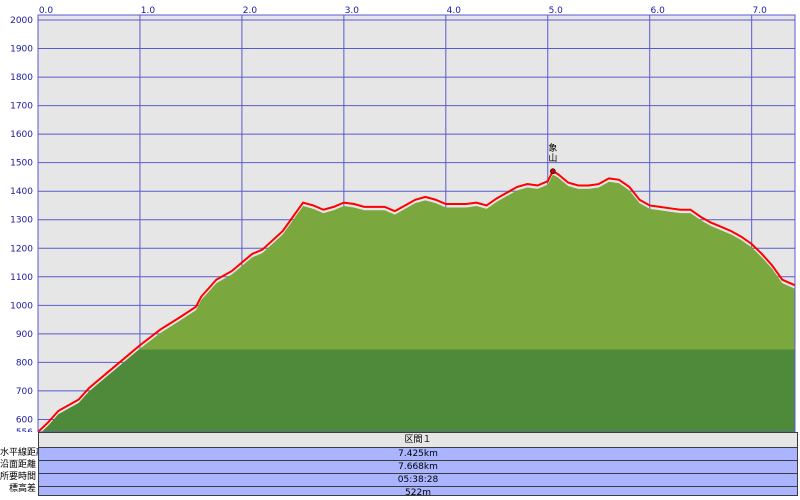 The image size is (800, 500). What do you see at coordinates (553, 171) in the screenshot?
I see `summit-dot` at bounding box center [553, 171].